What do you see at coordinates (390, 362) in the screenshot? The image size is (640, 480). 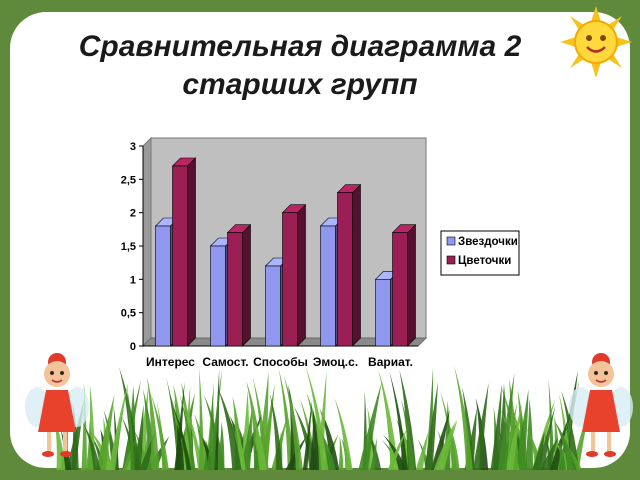 I see `x-tick-label: Вариат.` at bounding box center [390, 362].